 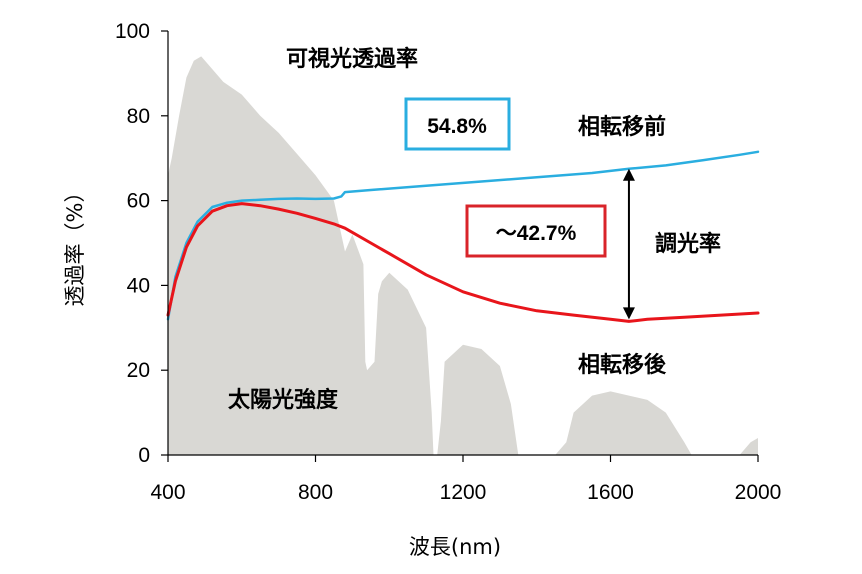 What do you see at coordinates (138, 370) in the screenshot?
I see `y-tick-label: 20` at bounding box center [138, 370].